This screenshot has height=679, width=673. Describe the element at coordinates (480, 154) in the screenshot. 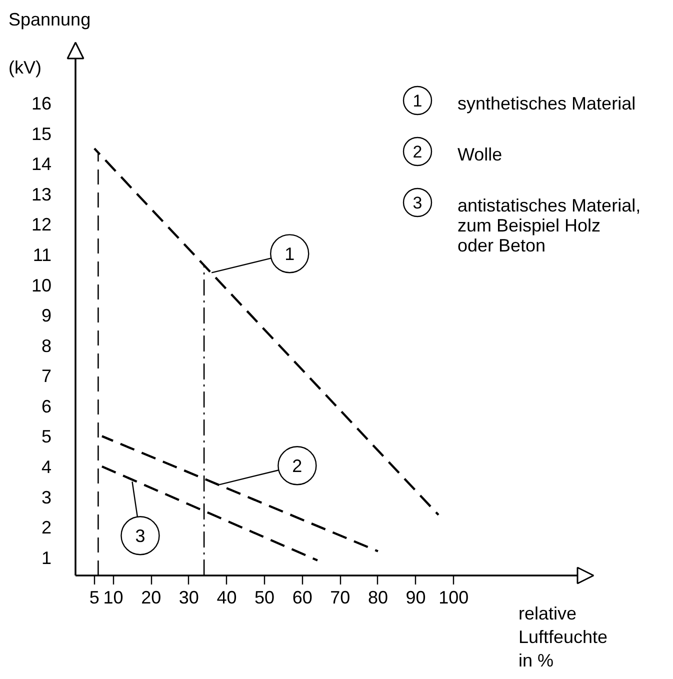

I see `legend-label: Wolle` at that location.